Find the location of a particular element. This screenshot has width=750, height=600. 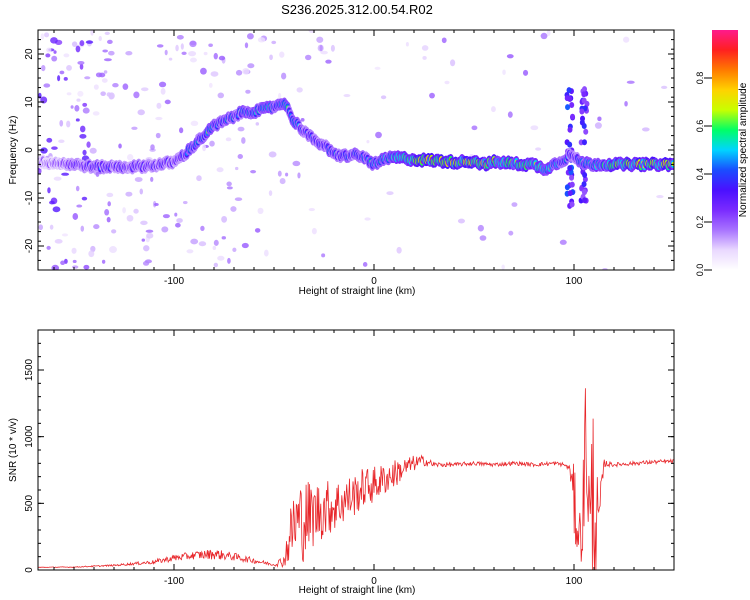

y-tick-label: 500 is located at coordinates (29, 503).